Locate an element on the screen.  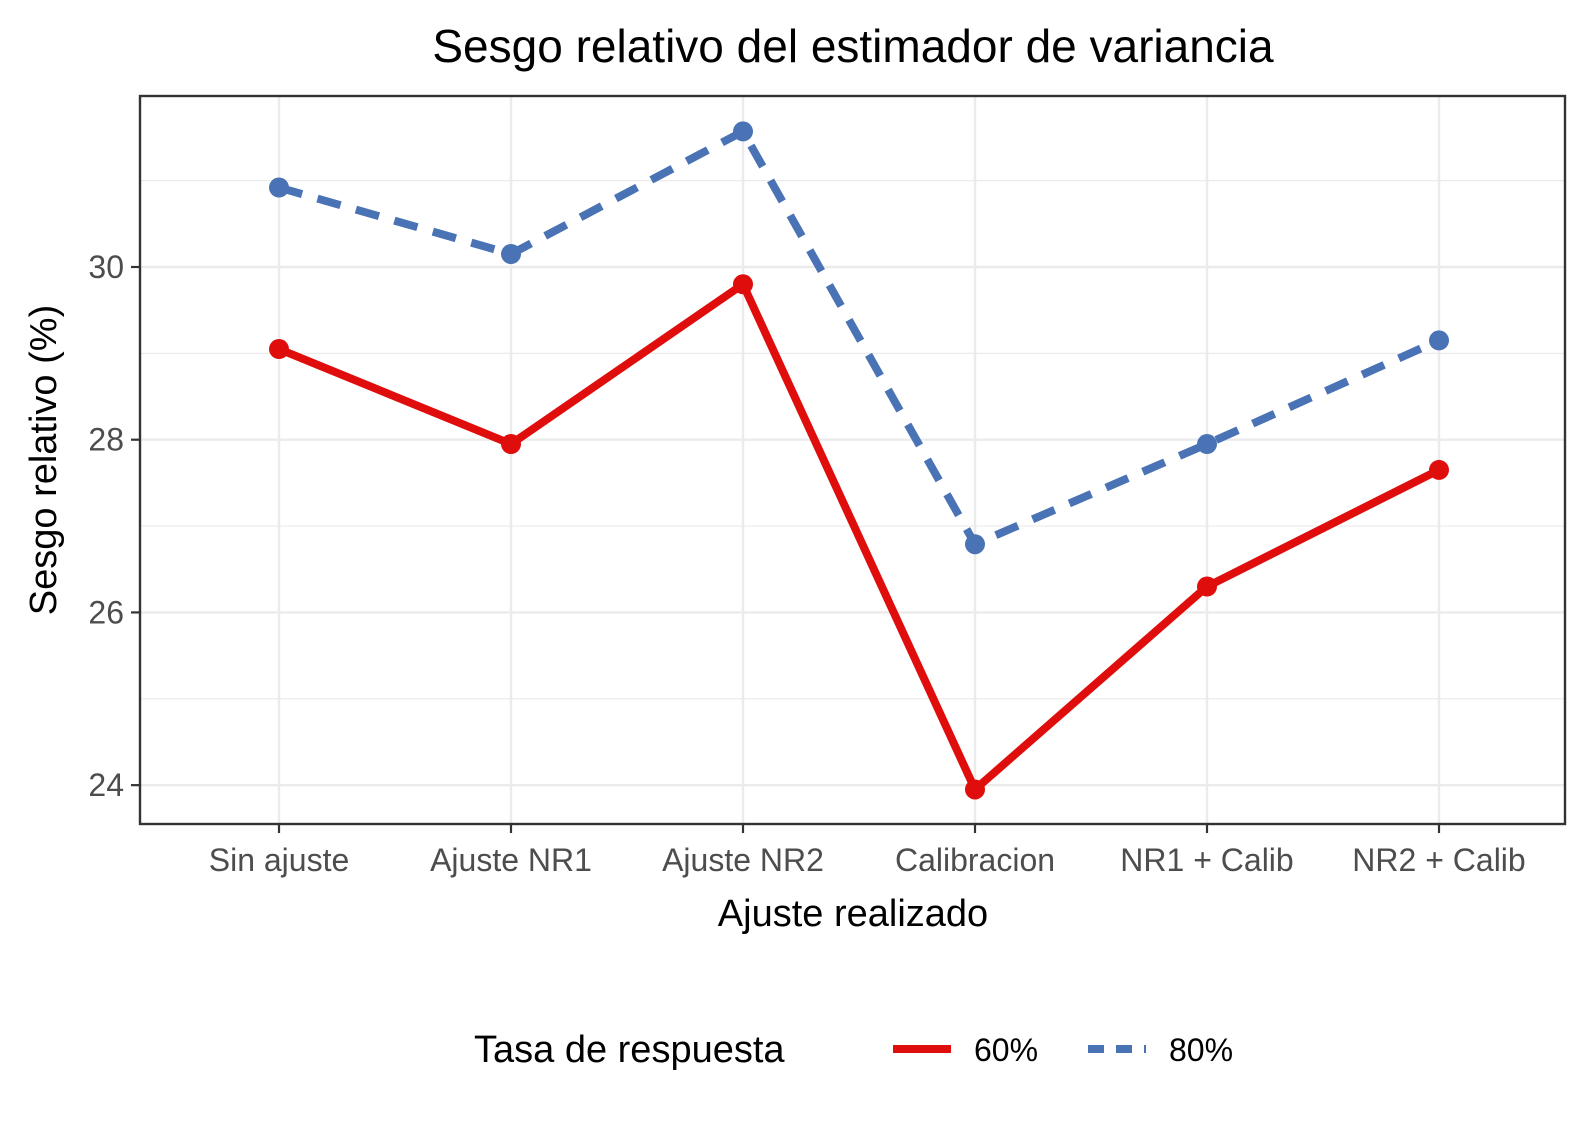
x-tick-label: Ajuste NR2 is located at coordinates (743, 860).